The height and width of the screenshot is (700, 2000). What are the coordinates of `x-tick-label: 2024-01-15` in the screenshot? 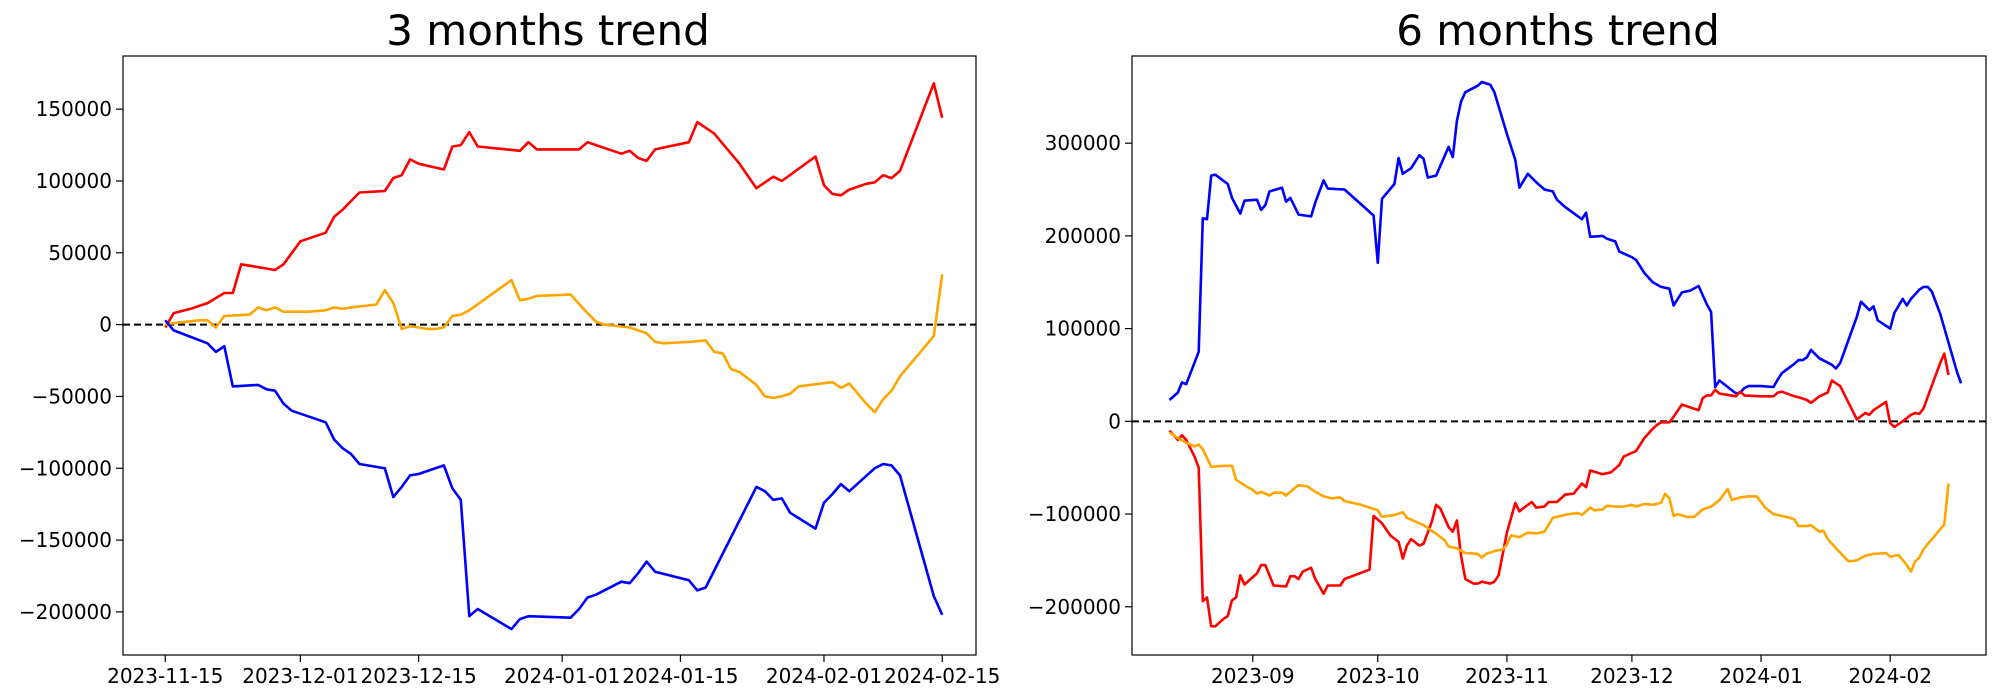 It's located at (680, 676).